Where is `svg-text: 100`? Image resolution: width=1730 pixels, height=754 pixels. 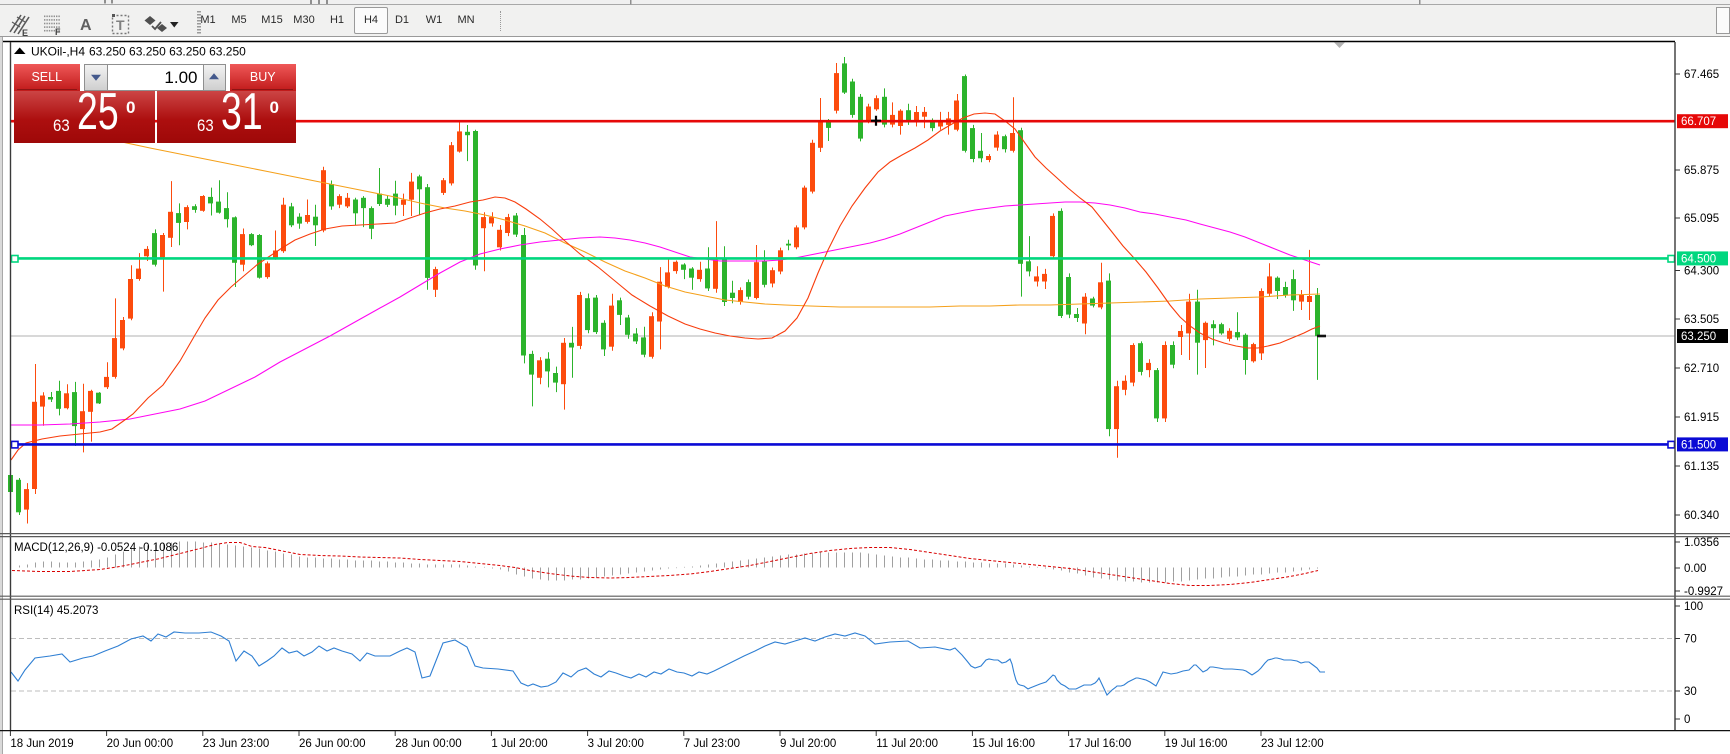
svg-text: 100 is located at coordinates (1693, 607).